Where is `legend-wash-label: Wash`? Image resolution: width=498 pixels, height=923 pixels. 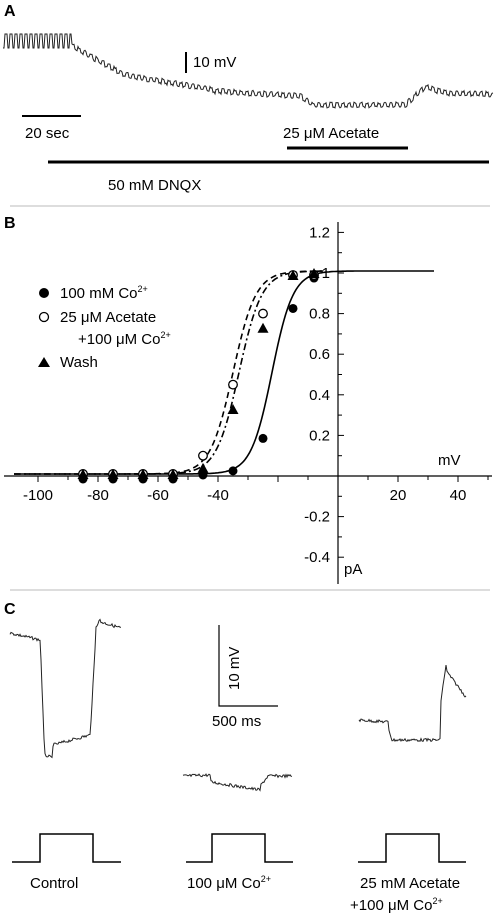
legend-wash-label: Wash is located at coordinates (79, 362).